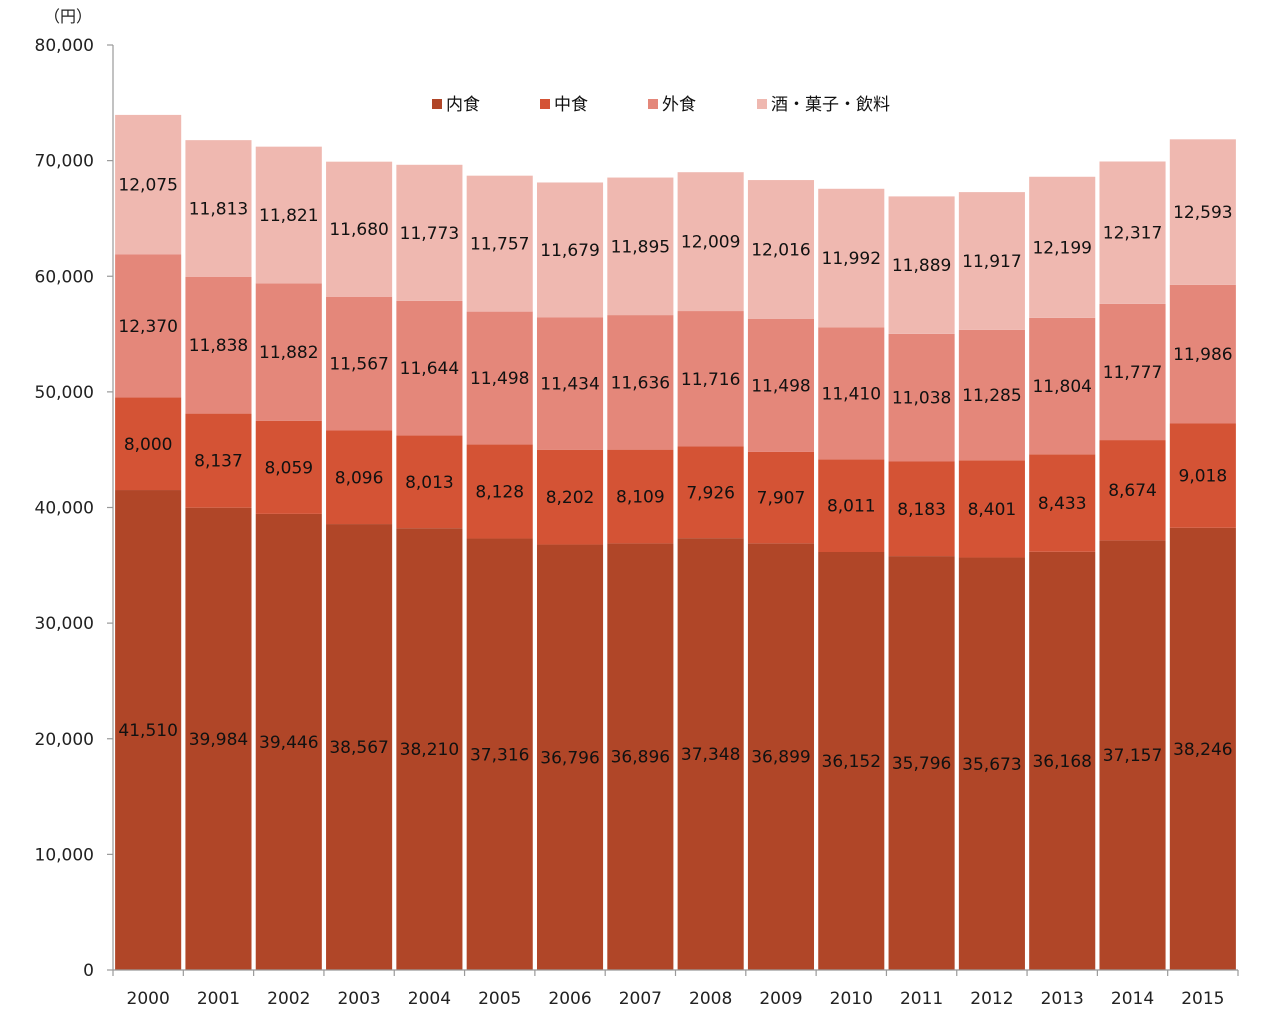  I want to click on data-label-2008-series-3: 12,009, so click(710, 243).